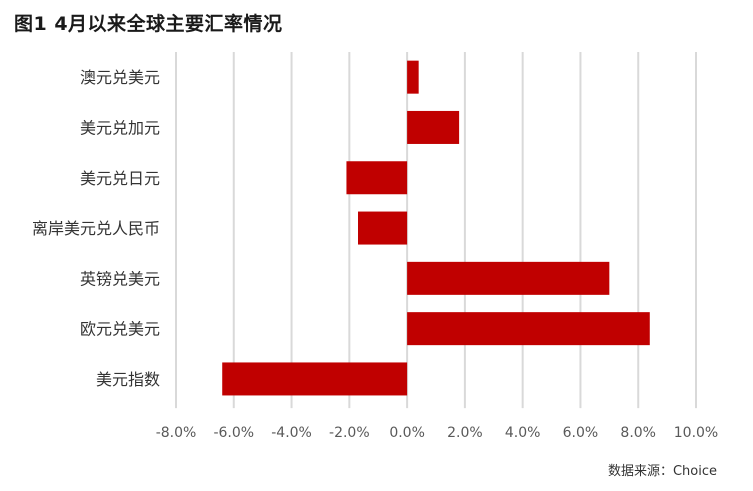 The height and width of the screenshot is (491, 753). What do you see at coordinates (233, 433) in the screenshot?
I see `x-tick-label: -6.0%` at bounding box center [233, 433].